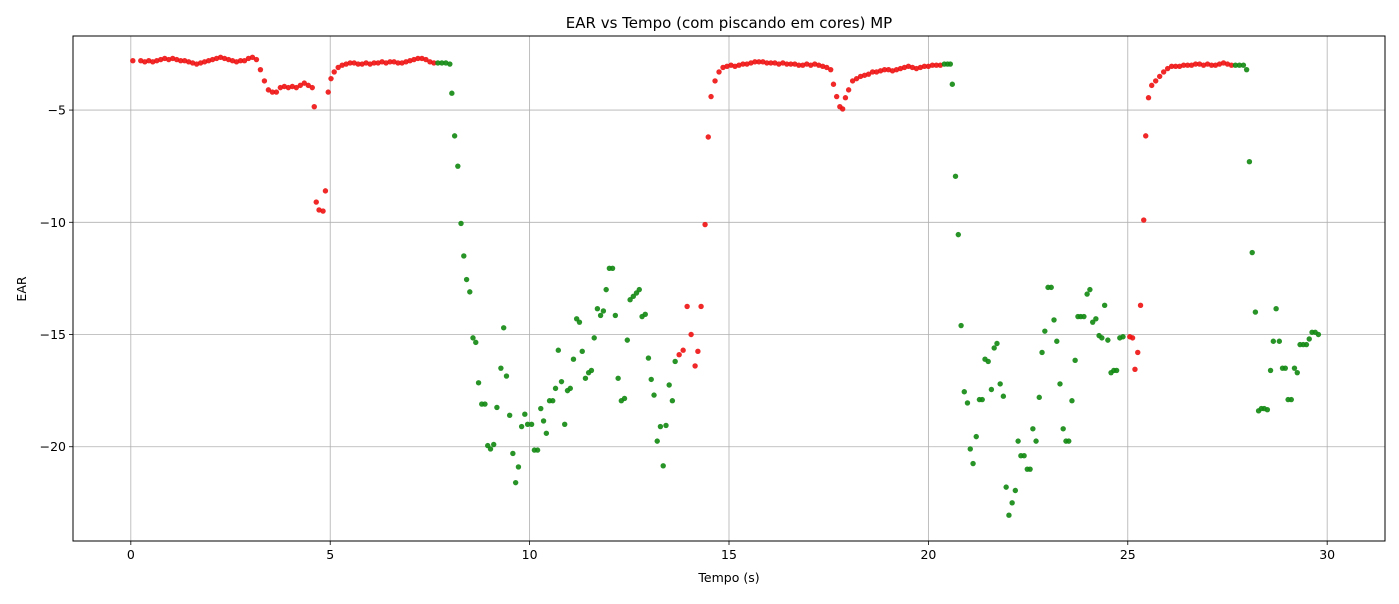 Image resolution: width=1399 pixels, height=604 pixels. I want to click on y-tick-label: −5, so click(57, 110).